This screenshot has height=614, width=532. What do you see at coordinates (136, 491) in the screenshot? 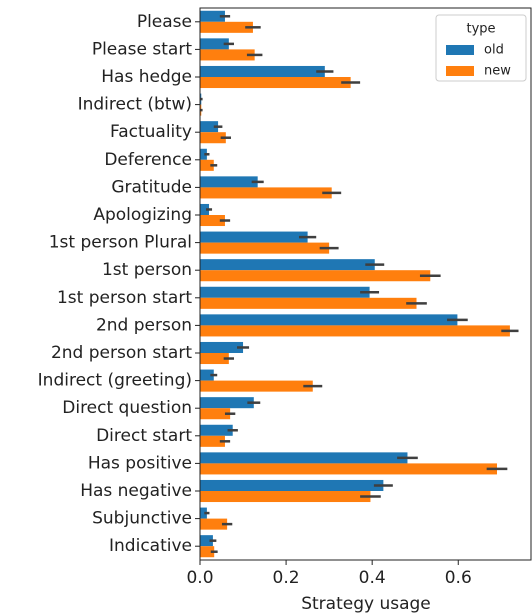
I see `y-tick-label: Has negative` at bounding box center [136, 491].